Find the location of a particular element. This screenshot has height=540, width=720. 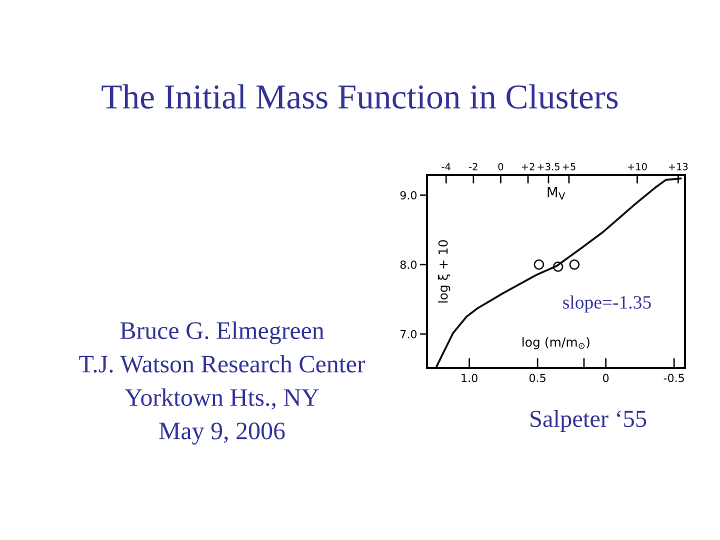

x2-tick-label: +3.5 is located at coordinates (549, 166).